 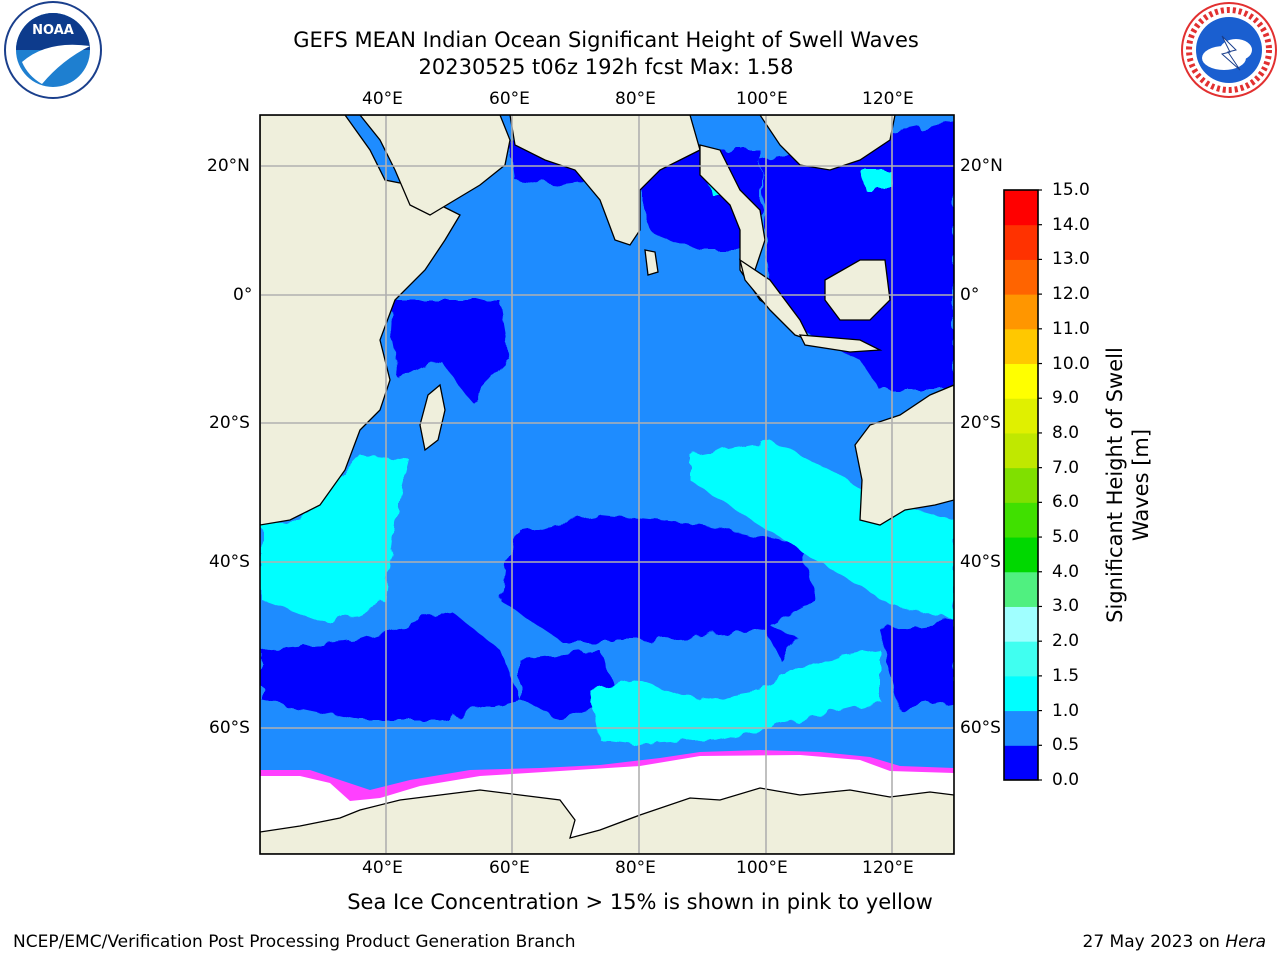 What do you see at coordinates (981, 166) in the screenshot?
I see `lat-tick-right: 20°N` at bounding box center [981, 166].